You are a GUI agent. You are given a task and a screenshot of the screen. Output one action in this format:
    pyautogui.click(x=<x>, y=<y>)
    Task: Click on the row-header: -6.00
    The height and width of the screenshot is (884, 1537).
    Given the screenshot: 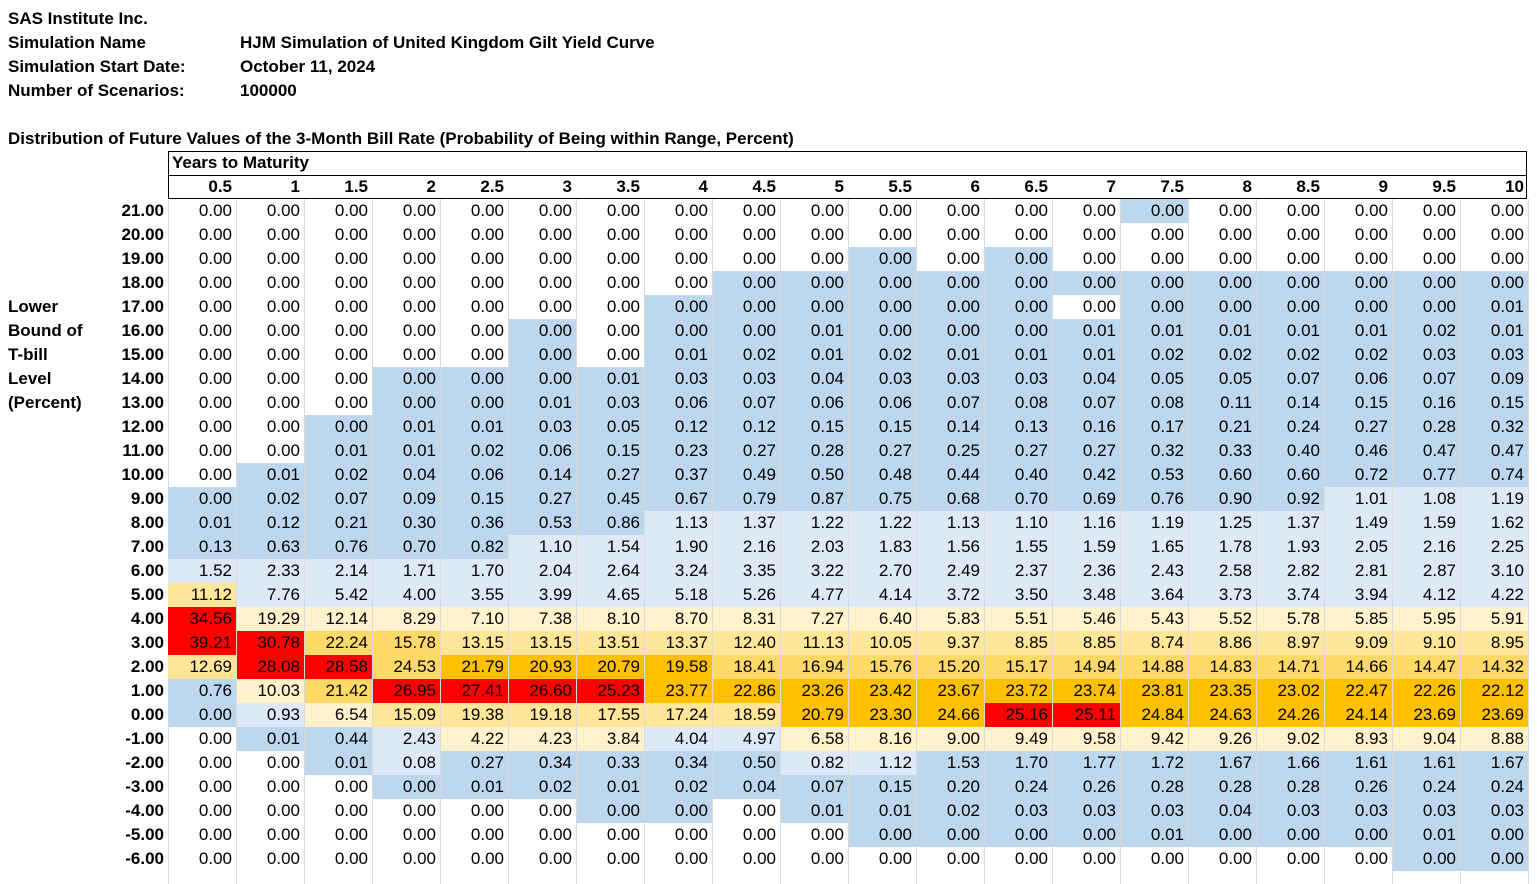 What is the action you would take?
    pyautogui.click(x=144, y=858)
    